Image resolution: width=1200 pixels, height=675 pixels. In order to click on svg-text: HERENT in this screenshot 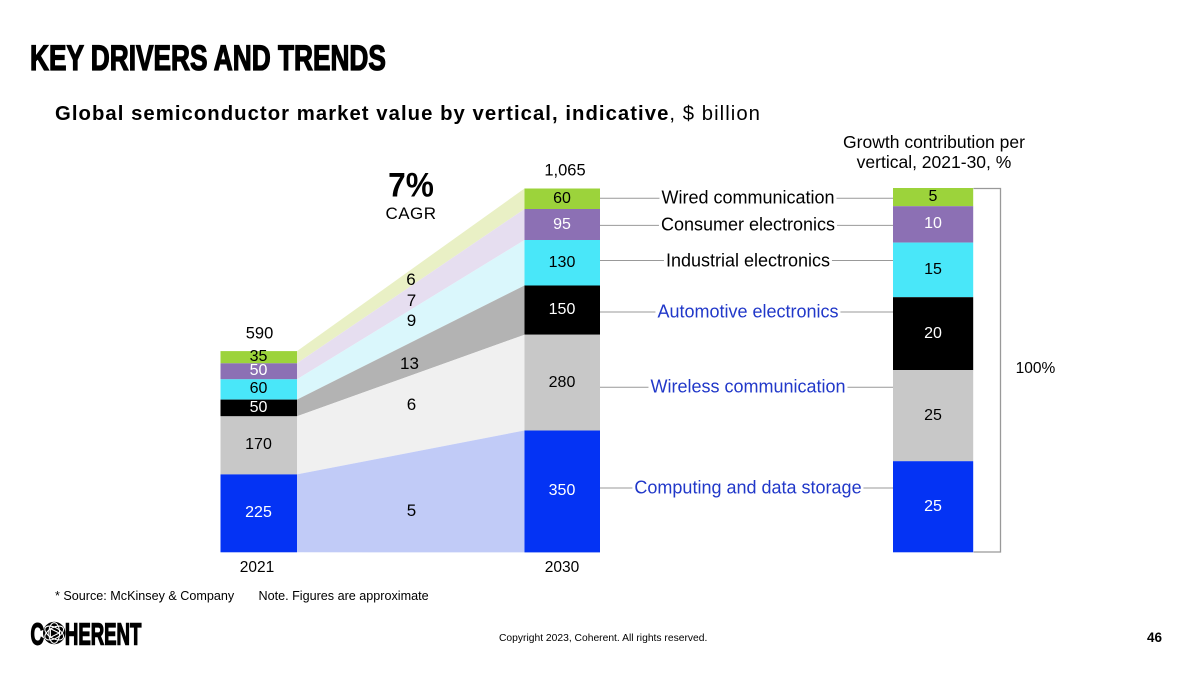, I will do `click(103, 634)`.